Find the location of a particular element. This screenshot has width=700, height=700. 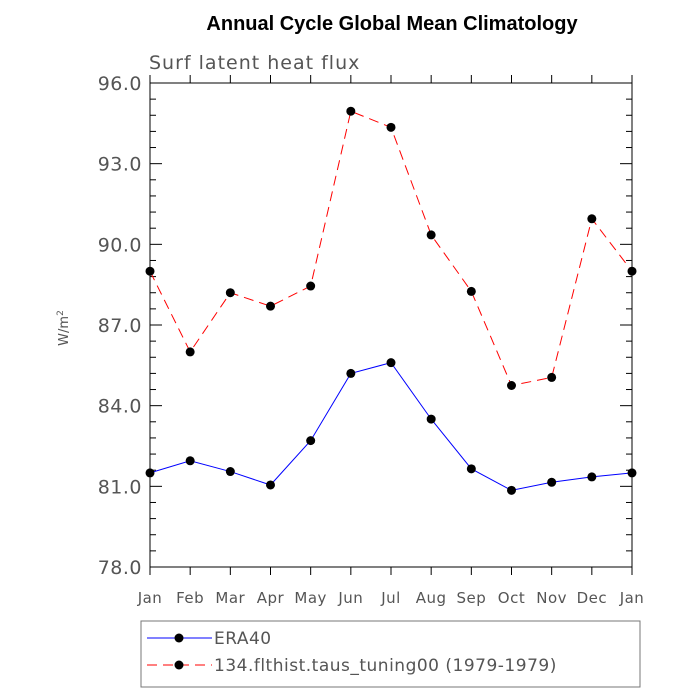

x-tick-label: Aug is located at coordinates (431, 598).